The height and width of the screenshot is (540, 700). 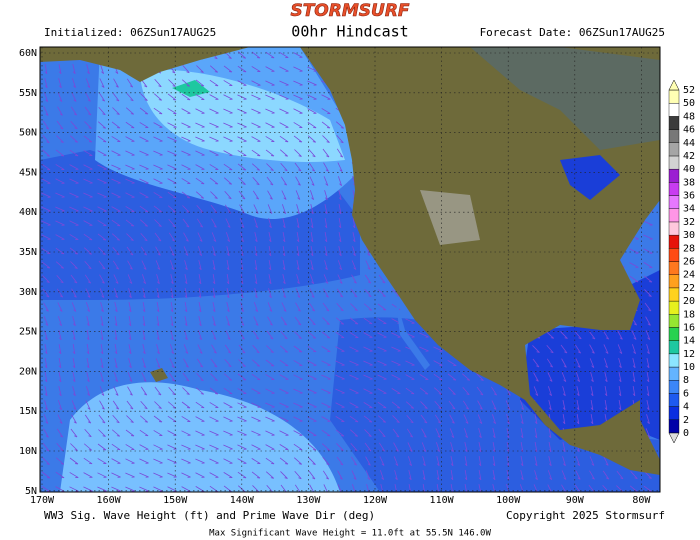 What do you see at coordinates (450, 217) in the screenshot?
I see `rockies` at bounding box center [450, 217].